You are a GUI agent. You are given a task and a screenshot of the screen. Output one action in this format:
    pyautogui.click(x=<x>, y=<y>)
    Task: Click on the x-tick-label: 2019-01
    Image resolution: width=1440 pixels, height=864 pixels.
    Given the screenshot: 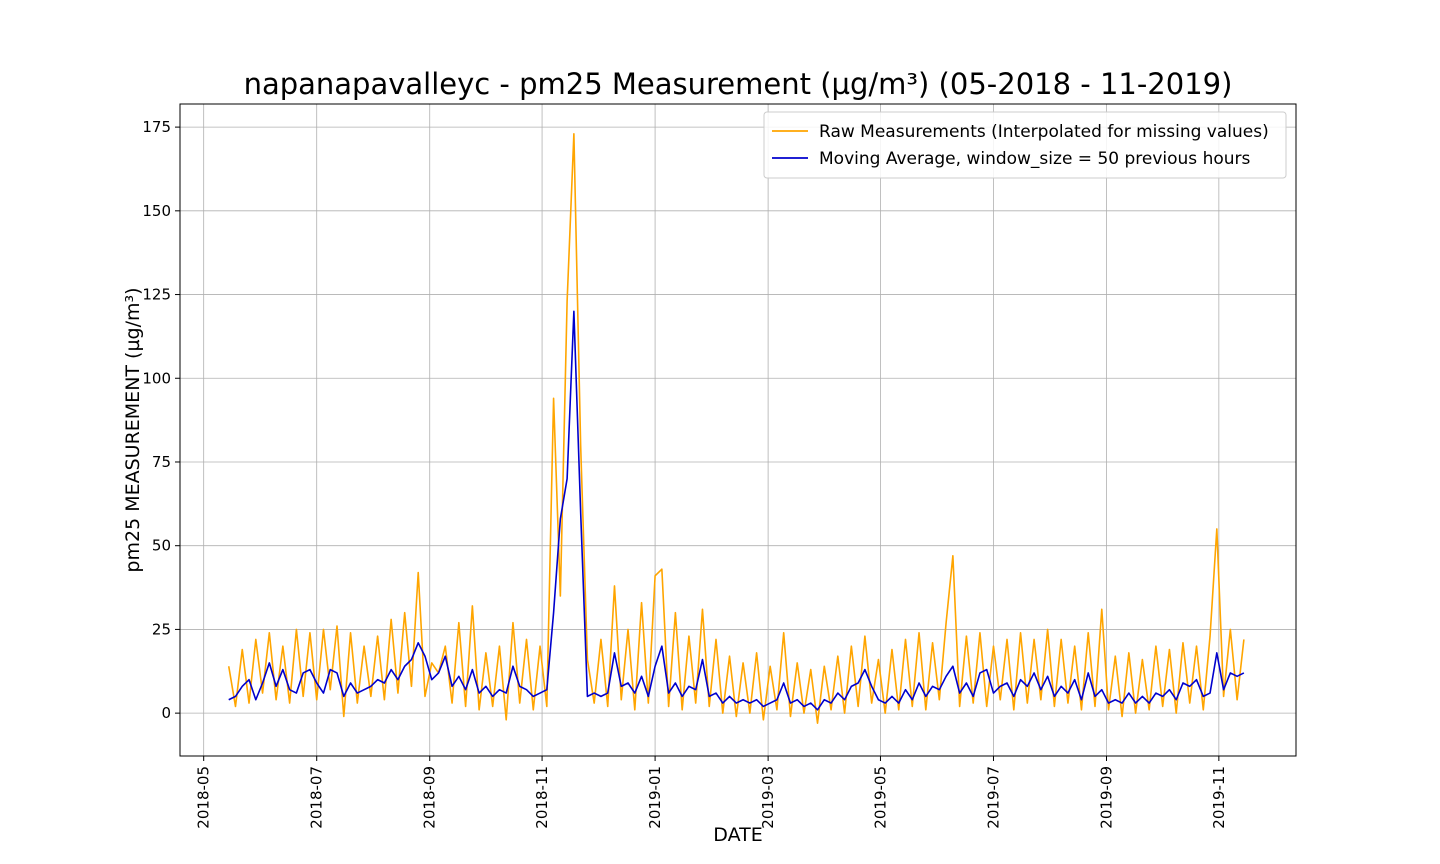 What is the action you would take?
    pyautogui.click(x=655, y=797)
    